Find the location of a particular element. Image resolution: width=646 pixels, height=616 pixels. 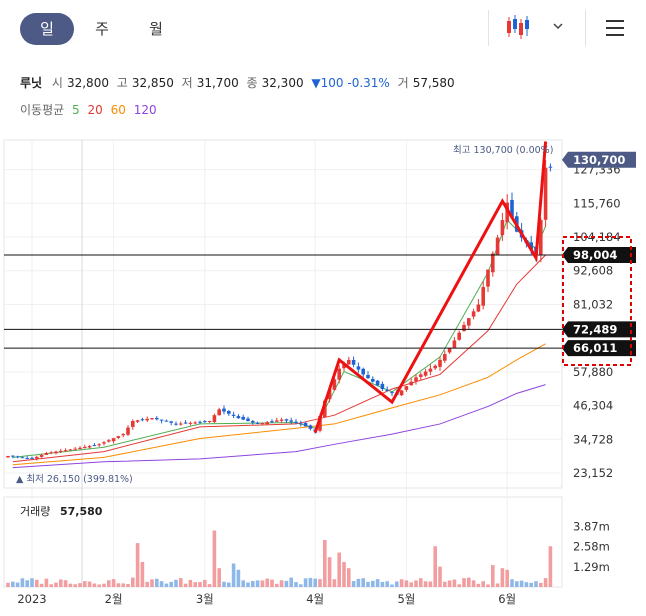

candlestick-icon is located at coordinates (518, 27).